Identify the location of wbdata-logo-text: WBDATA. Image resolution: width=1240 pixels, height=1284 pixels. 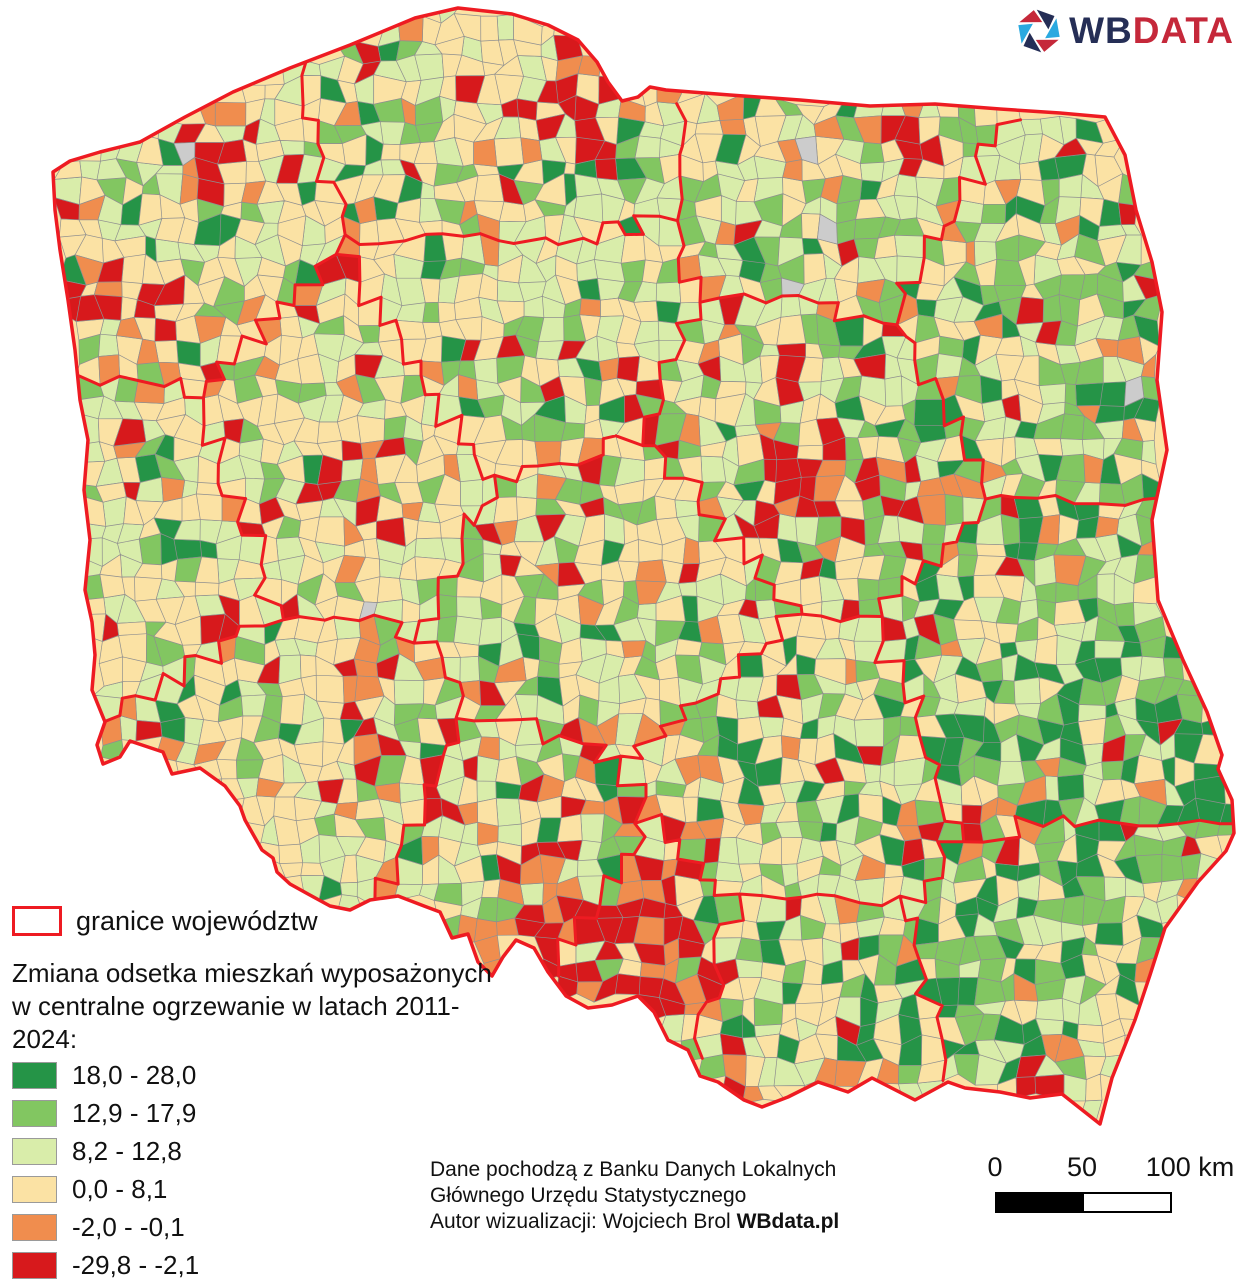
(1151, 31).